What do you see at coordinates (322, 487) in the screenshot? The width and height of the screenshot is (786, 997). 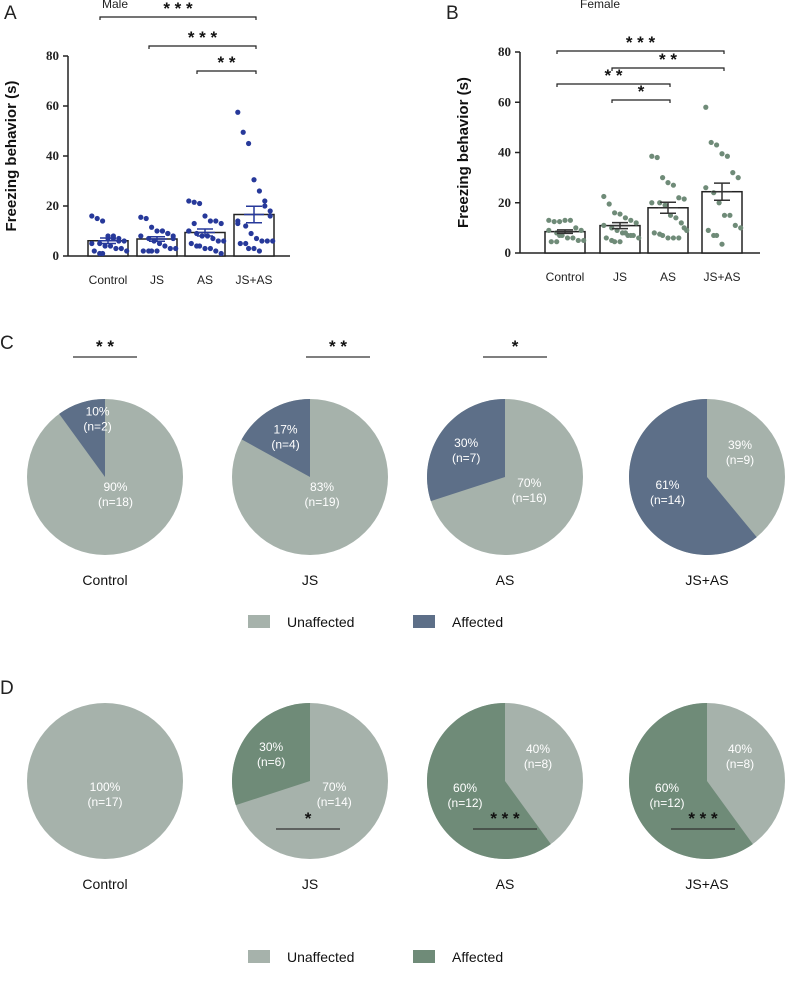 I see `pie-unaffected-percent: 83%` at bounding box center [322, 487].